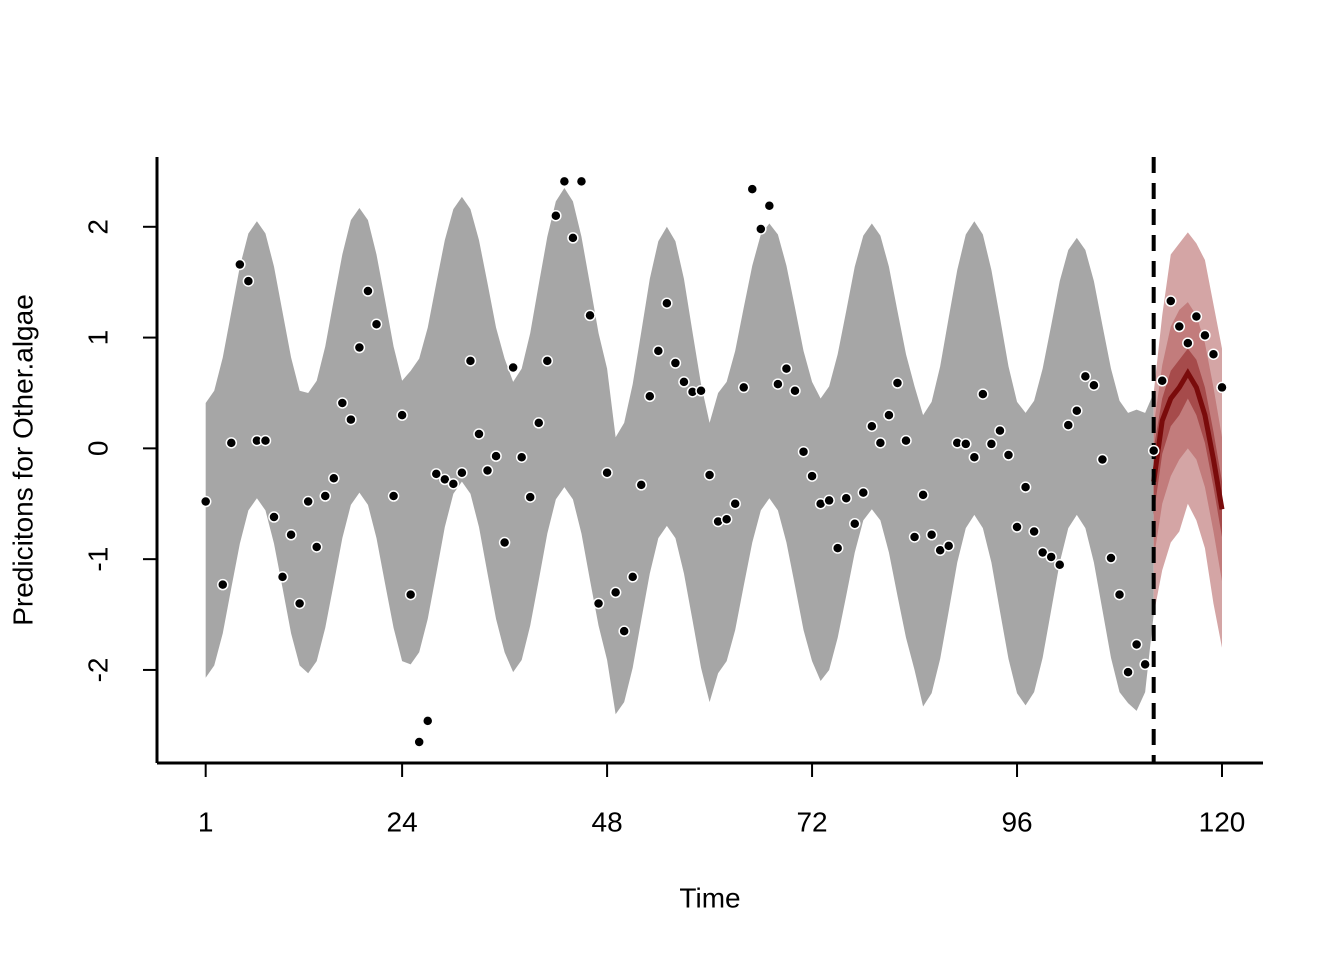  Describe the element at coordinates (402, 821) in the screenshot. I see `x-tick-label: 24` at that location.